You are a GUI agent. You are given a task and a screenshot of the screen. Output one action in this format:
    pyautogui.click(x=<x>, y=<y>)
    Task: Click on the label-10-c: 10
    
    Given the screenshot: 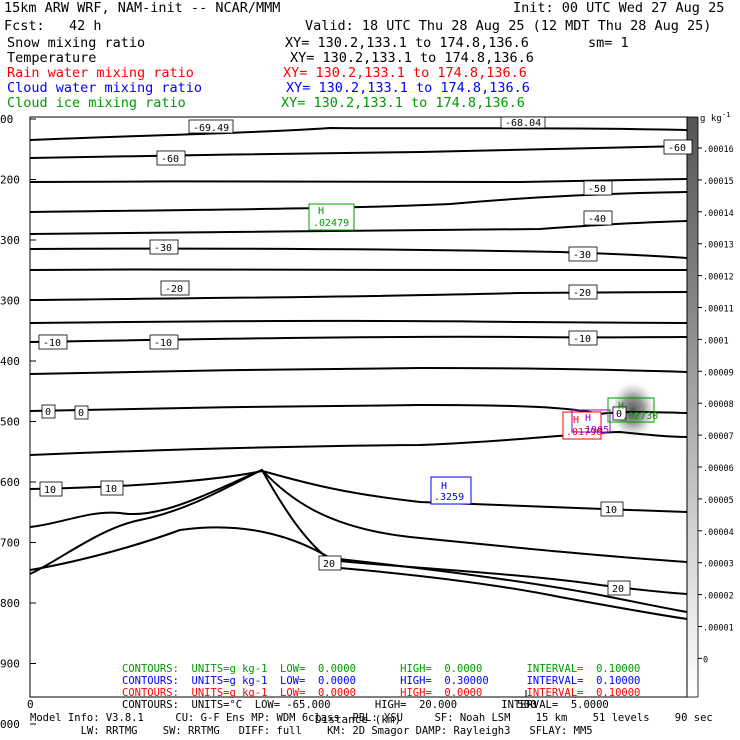 What is the action you would take?
    pyautogui.click(x=611, y=510)
    